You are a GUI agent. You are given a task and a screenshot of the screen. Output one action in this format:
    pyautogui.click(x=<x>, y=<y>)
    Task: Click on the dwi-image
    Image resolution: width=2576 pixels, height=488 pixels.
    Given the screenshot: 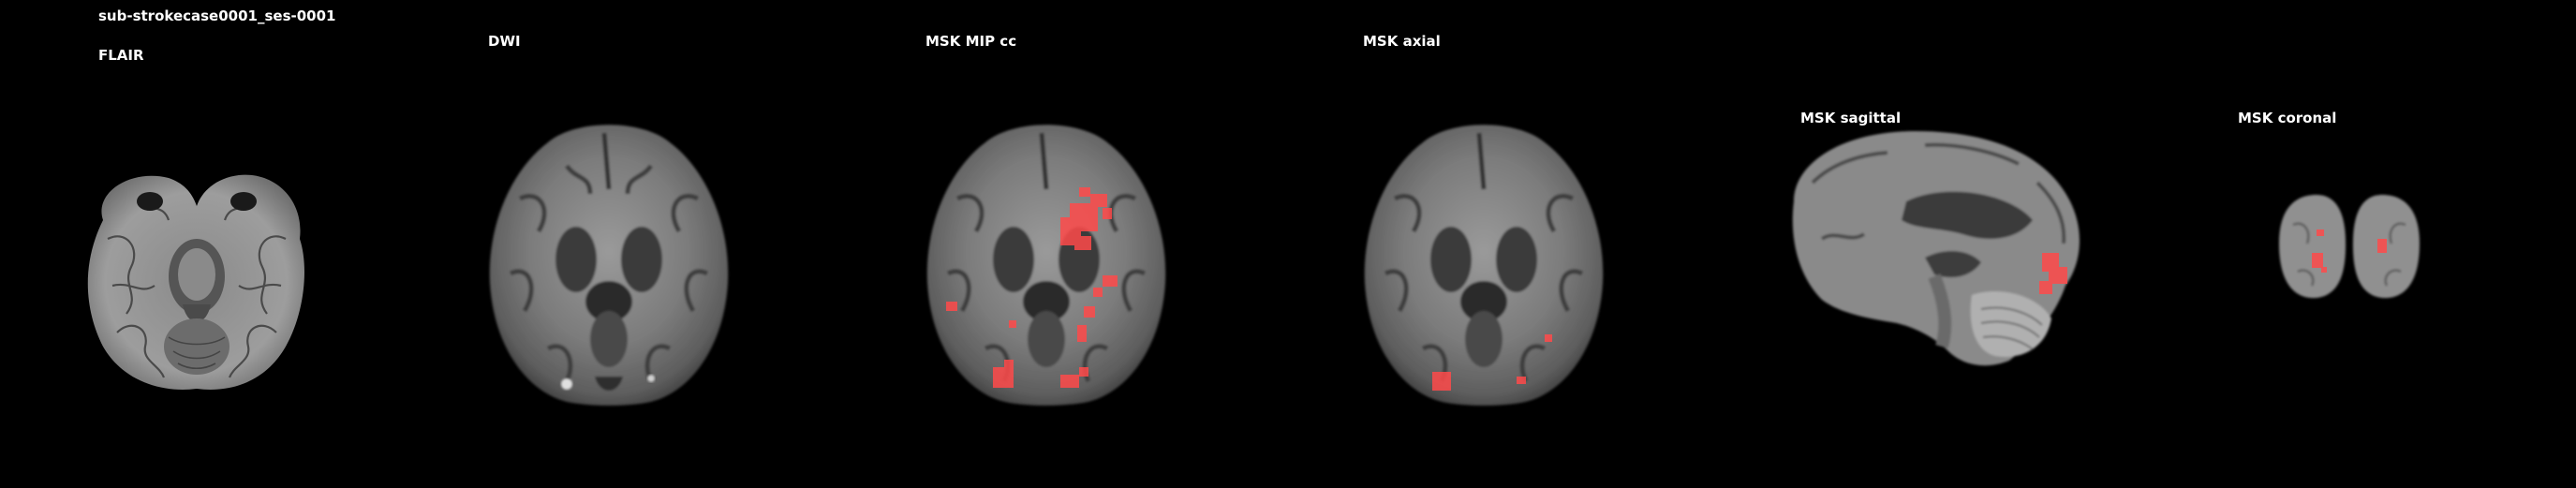 What is the action you would take?
    pyautogui.click(x=609, y=261)
    